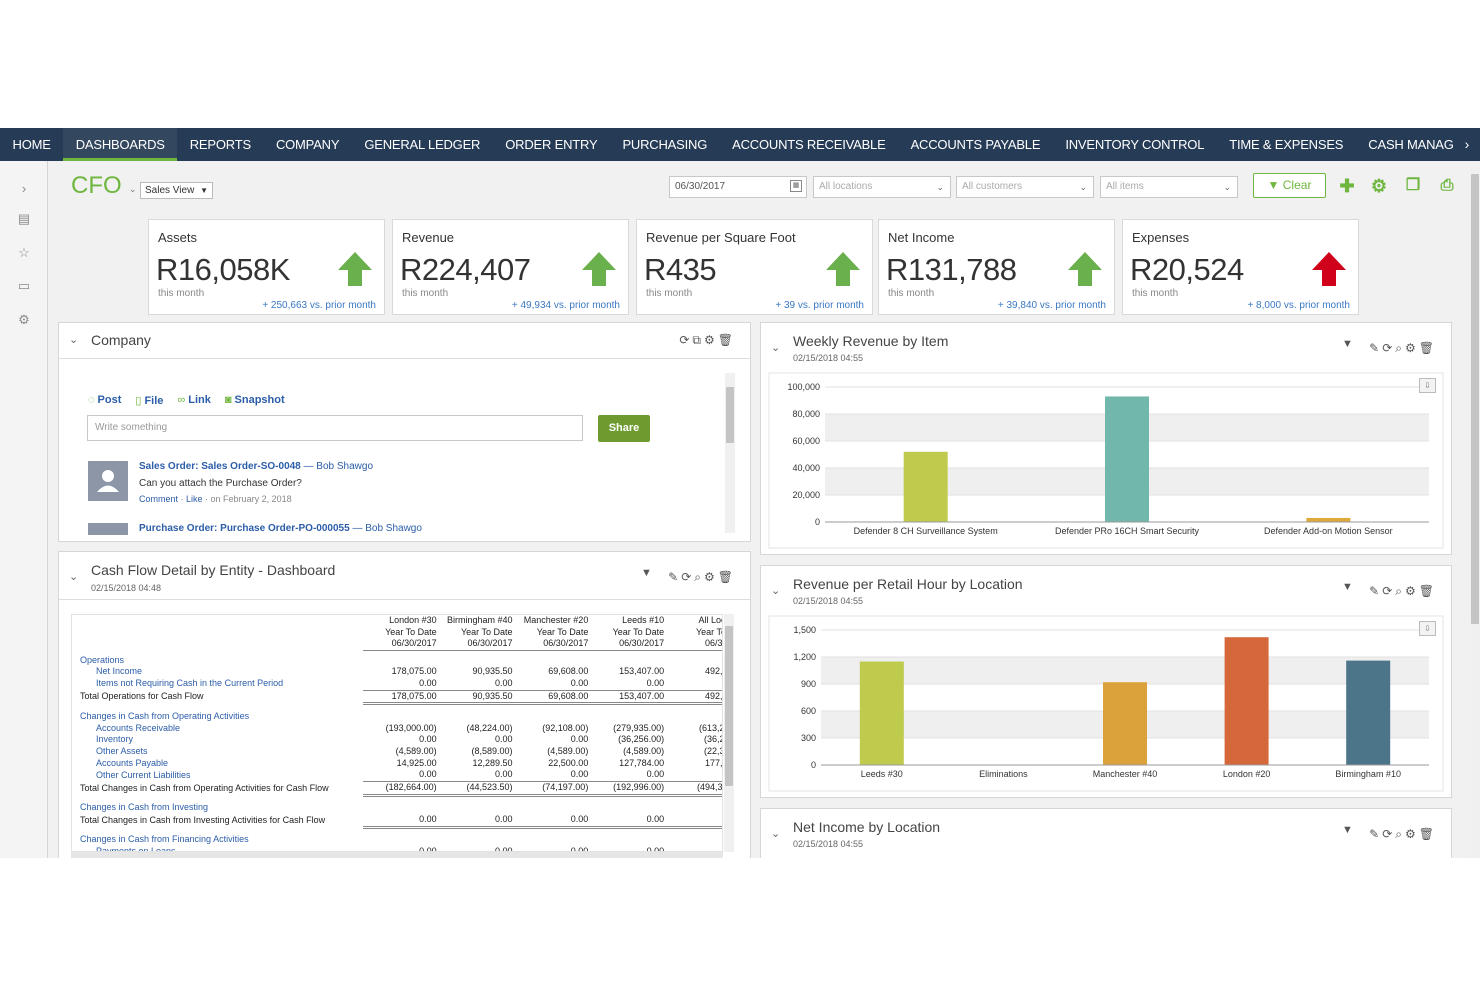 The height and width of the screenshot is (987, 1480). Describe the element at coordinates (122, 751) in the screenshot. I see `row-label: Other Assets` at that location.